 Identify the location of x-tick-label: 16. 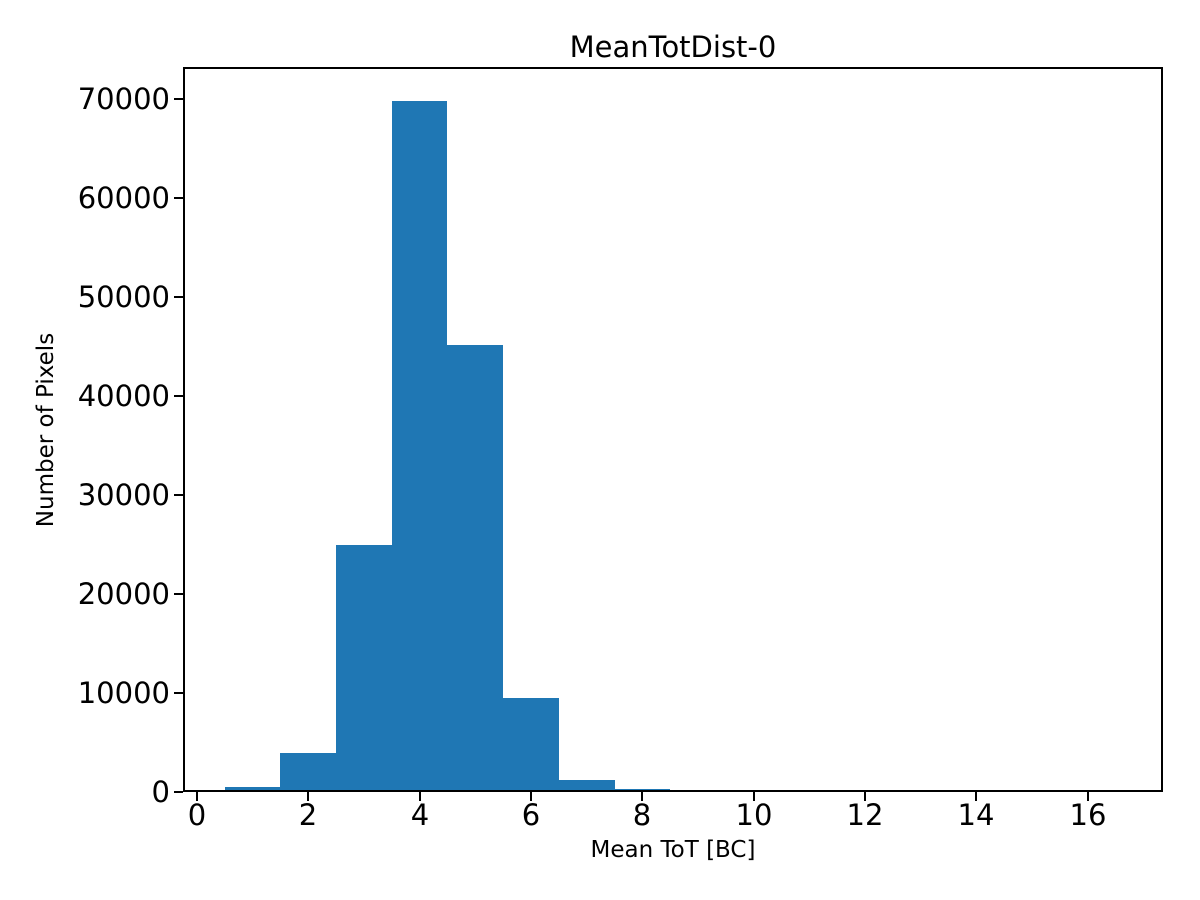
(1088, 815).